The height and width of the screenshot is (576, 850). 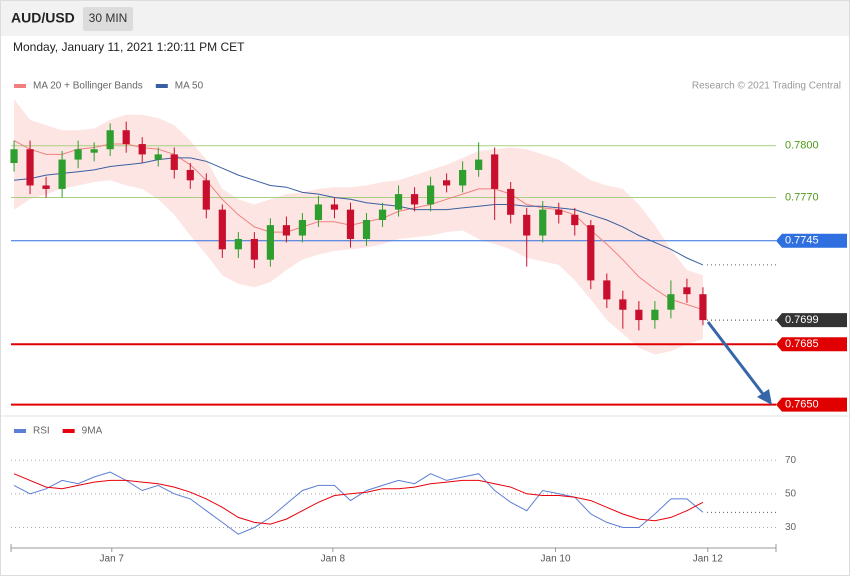 I want to click on x-tick-label: Jan 10, so click(x=556, y=559).